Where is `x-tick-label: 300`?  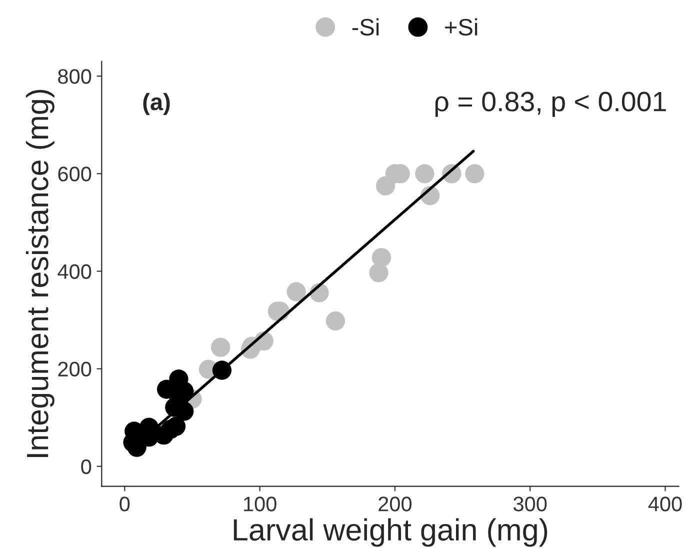 x-tick-label: 300 is located at coordinates (530, 504).